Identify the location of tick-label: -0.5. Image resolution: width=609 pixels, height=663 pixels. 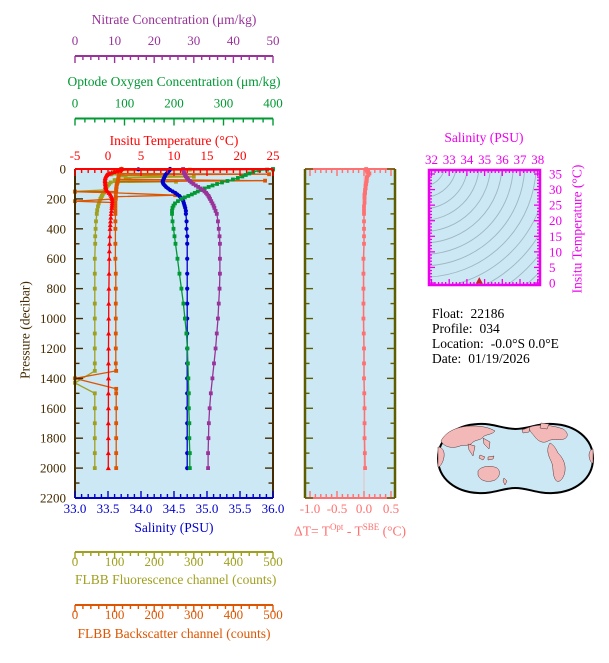
(337, 508).